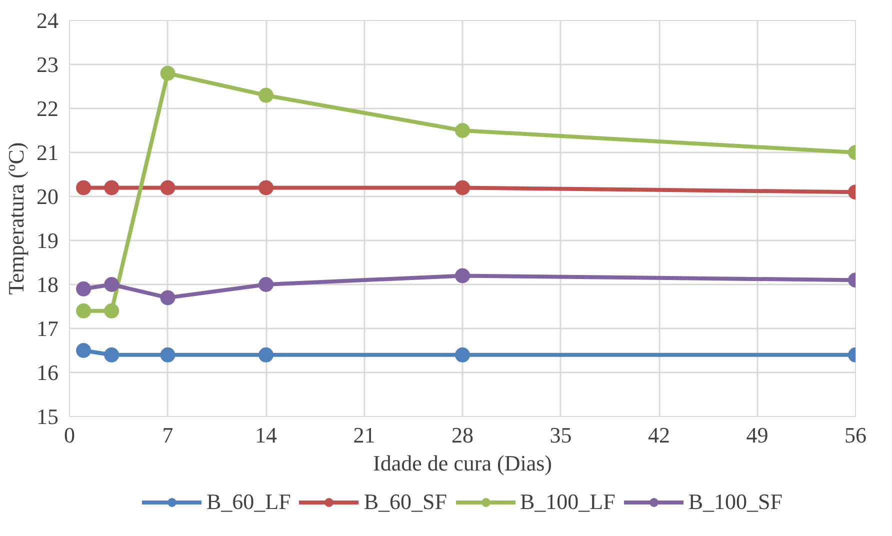  What do you see at coordinates (248, 502) in the screenshot?
I see `legend-label: B_60_LF` at bounding box center [248, 502].